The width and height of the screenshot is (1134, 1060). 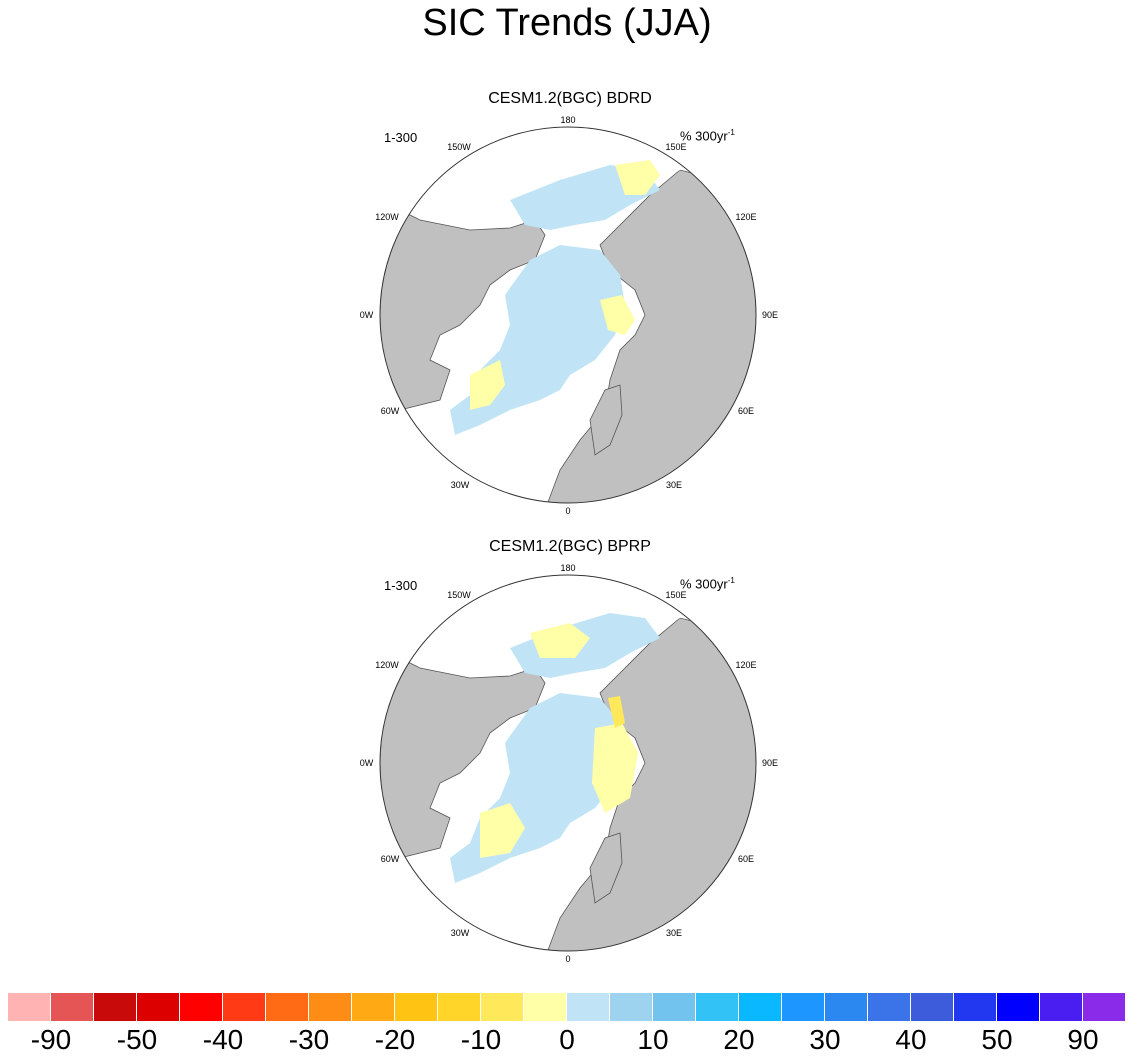 What do you see at coordinates (997, 1039) in the screenshot?
I see `colorbar-tick-label: 50` at bounding box center [997, 1039].